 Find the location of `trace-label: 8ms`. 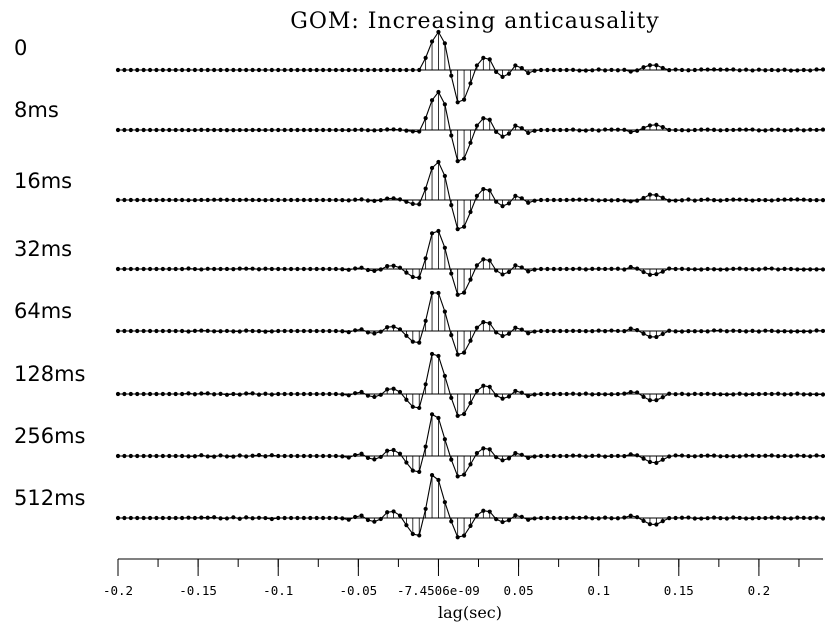

trace-label: 8ms is located at coordinates (36, 110).